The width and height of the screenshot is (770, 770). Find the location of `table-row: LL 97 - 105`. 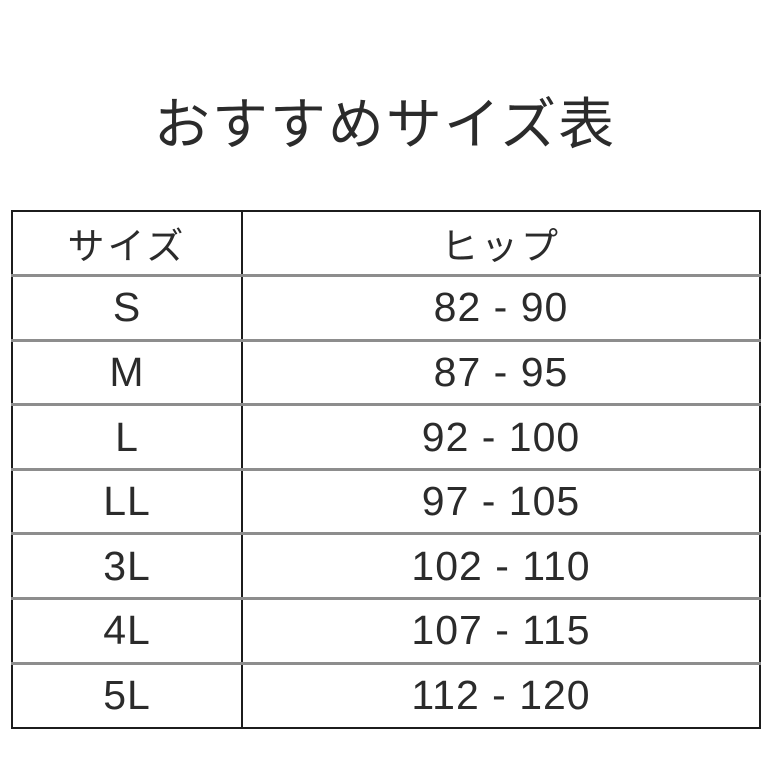

table-row: LL 97 - 105 is located at coordinates (386, 500).